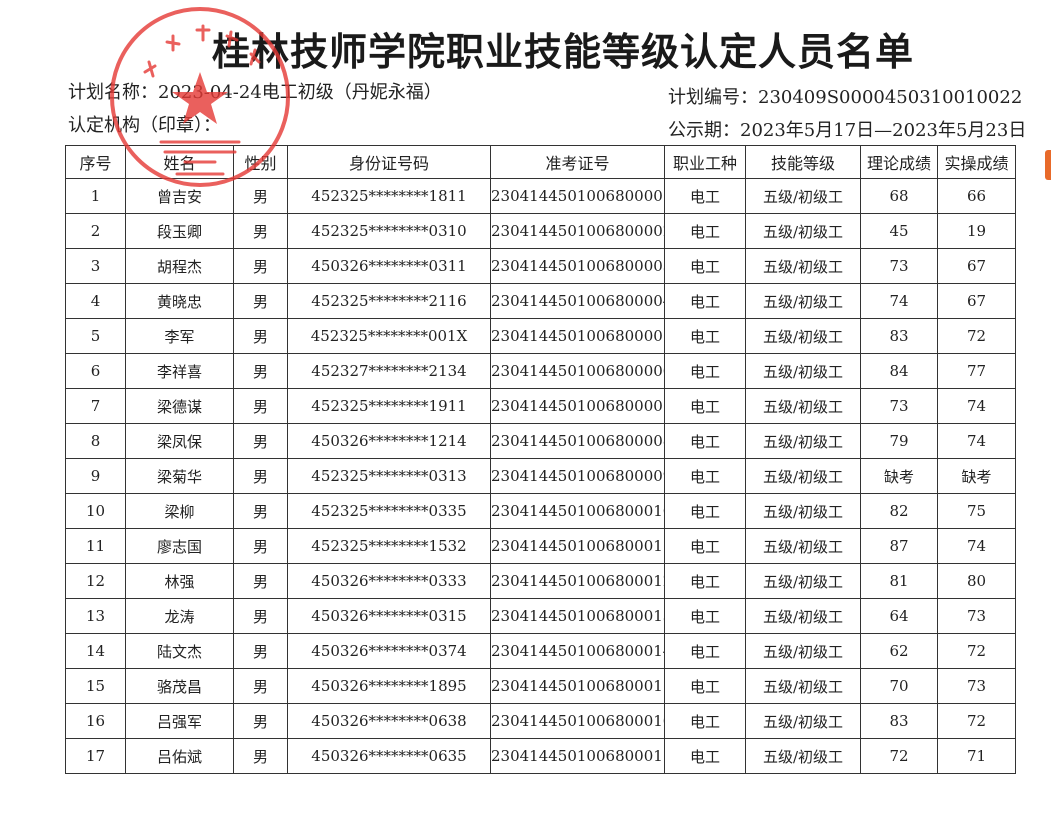  I want to click on cell-seq: 11, so click(95, 546).